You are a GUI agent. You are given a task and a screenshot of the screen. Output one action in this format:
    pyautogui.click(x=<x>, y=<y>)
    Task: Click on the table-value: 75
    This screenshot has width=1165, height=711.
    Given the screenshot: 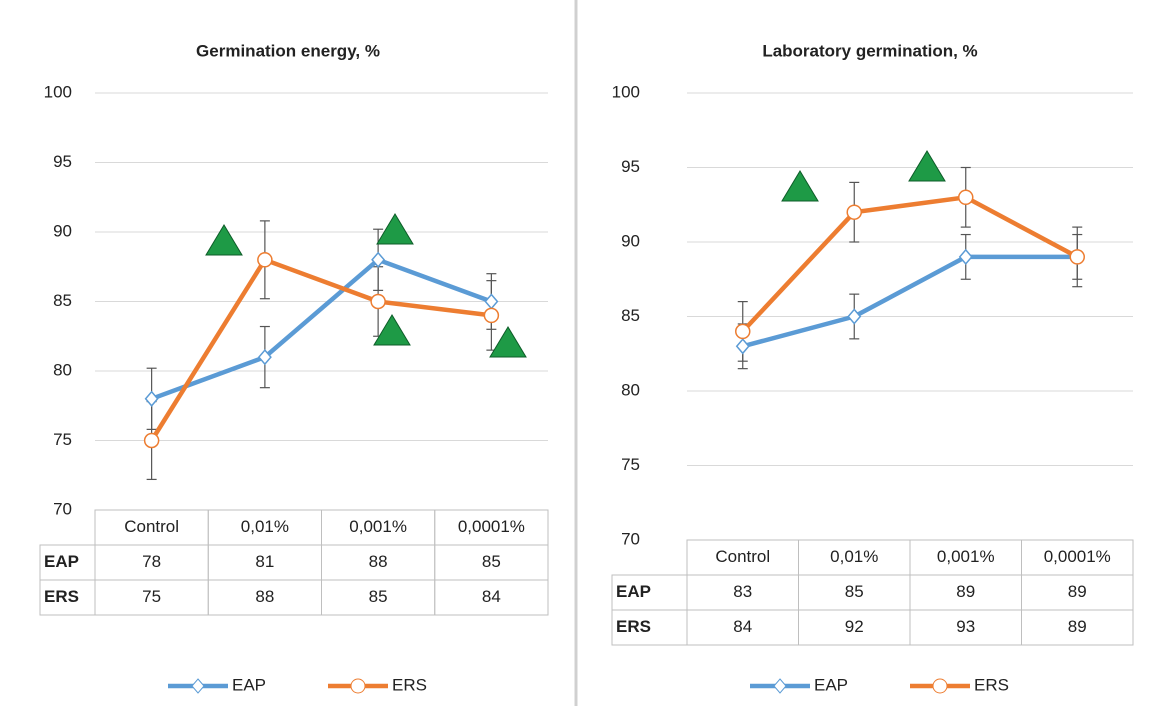 What is the action you would take?
    pyautogui.click(x=151, y=596)
    